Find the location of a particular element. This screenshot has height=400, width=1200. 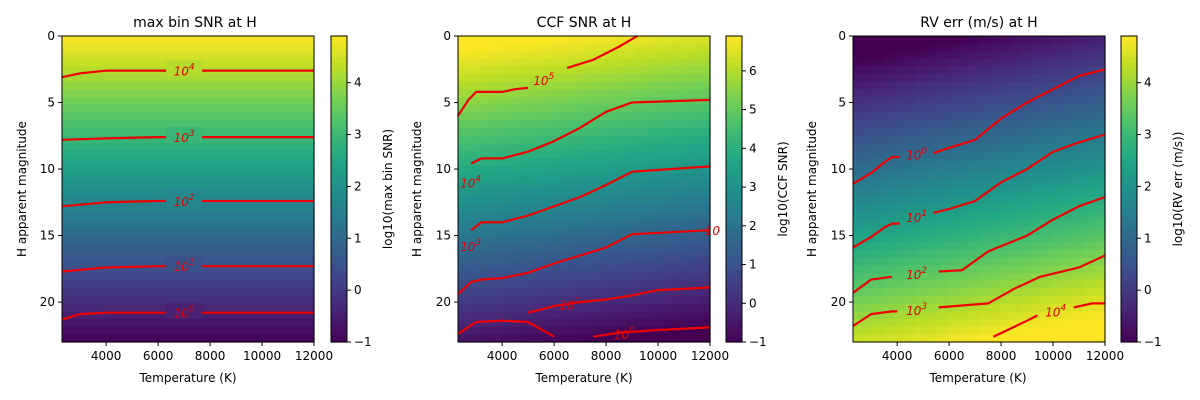

colorbar-tick-label: 4 is located at coordinates (1148, 83).